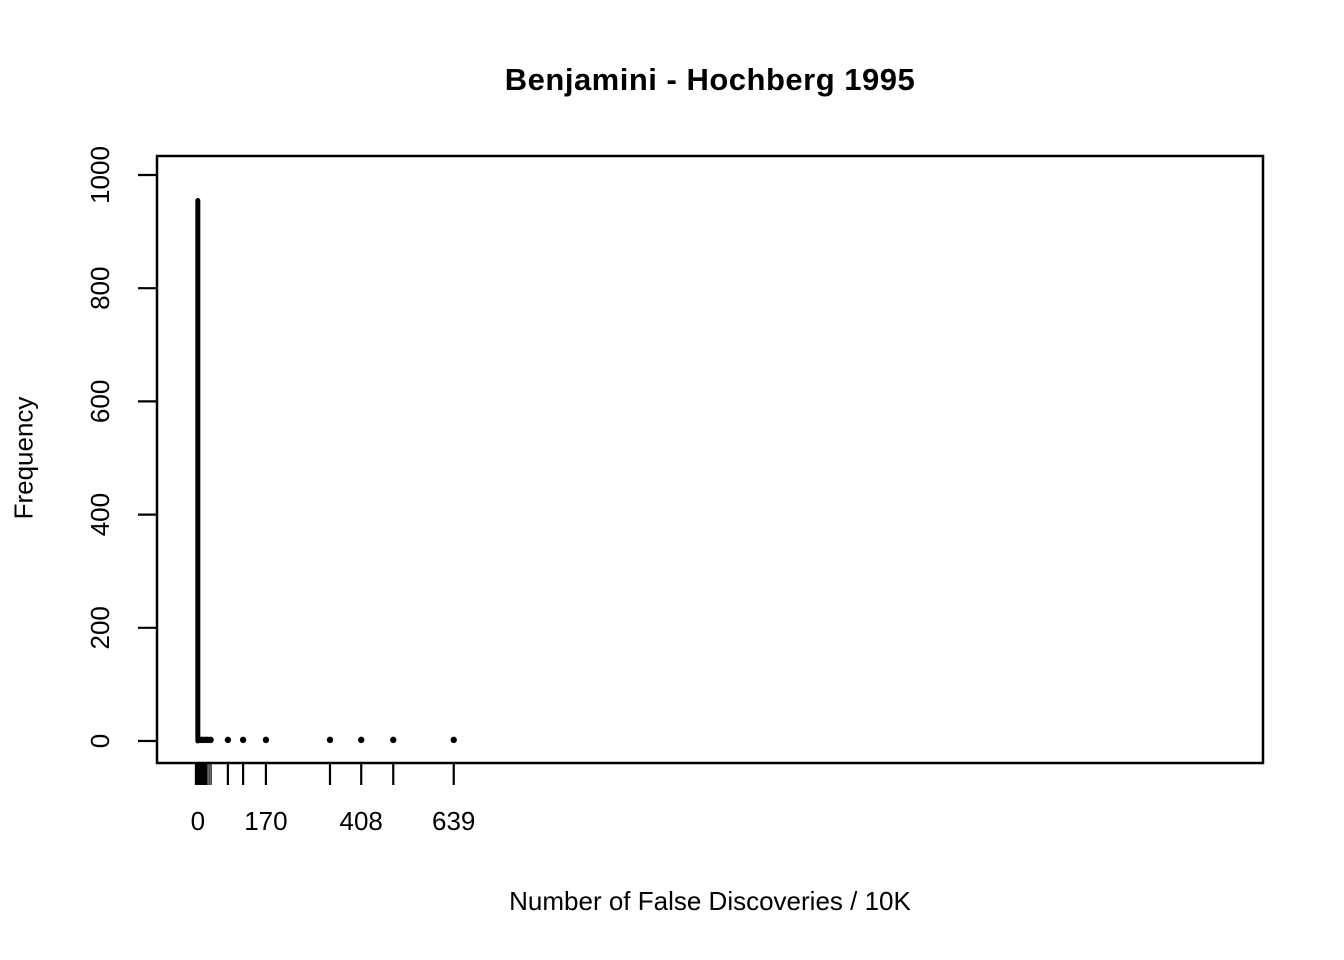 This screenshot has width=1344, height=960. What do you see at coordinates (265, 821) in the screenshot?
I see `x-axis-tick-label: 170` at bounding box center [265, 821].